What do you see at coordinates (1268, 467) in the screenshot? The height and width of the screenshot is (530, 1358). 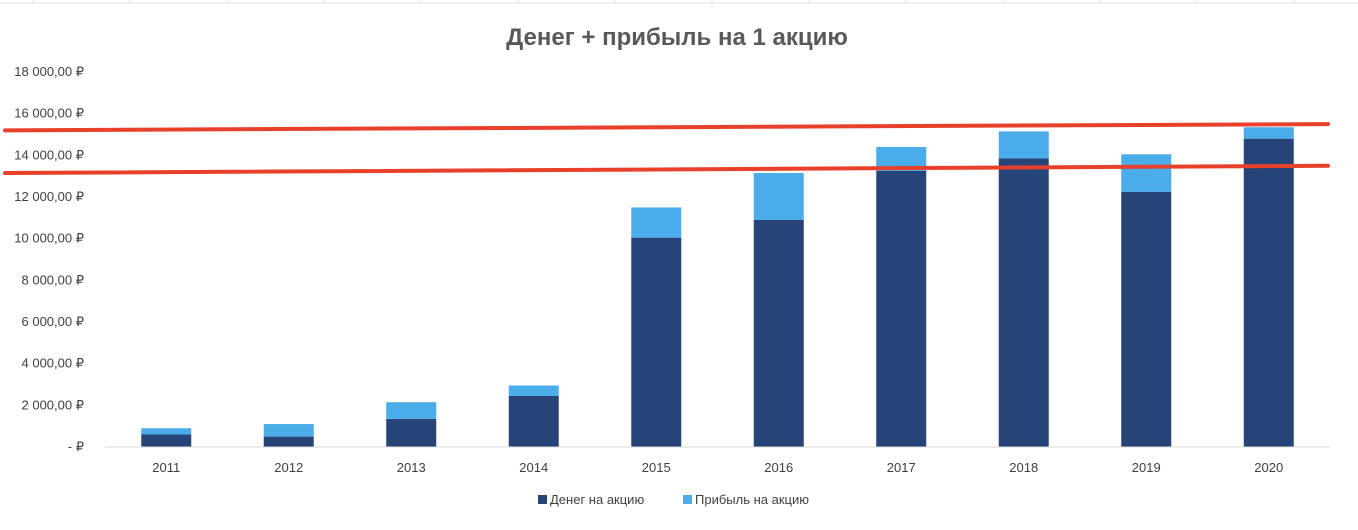 I see `x-tick-label: 2020` at bounding box center [1268, 467].